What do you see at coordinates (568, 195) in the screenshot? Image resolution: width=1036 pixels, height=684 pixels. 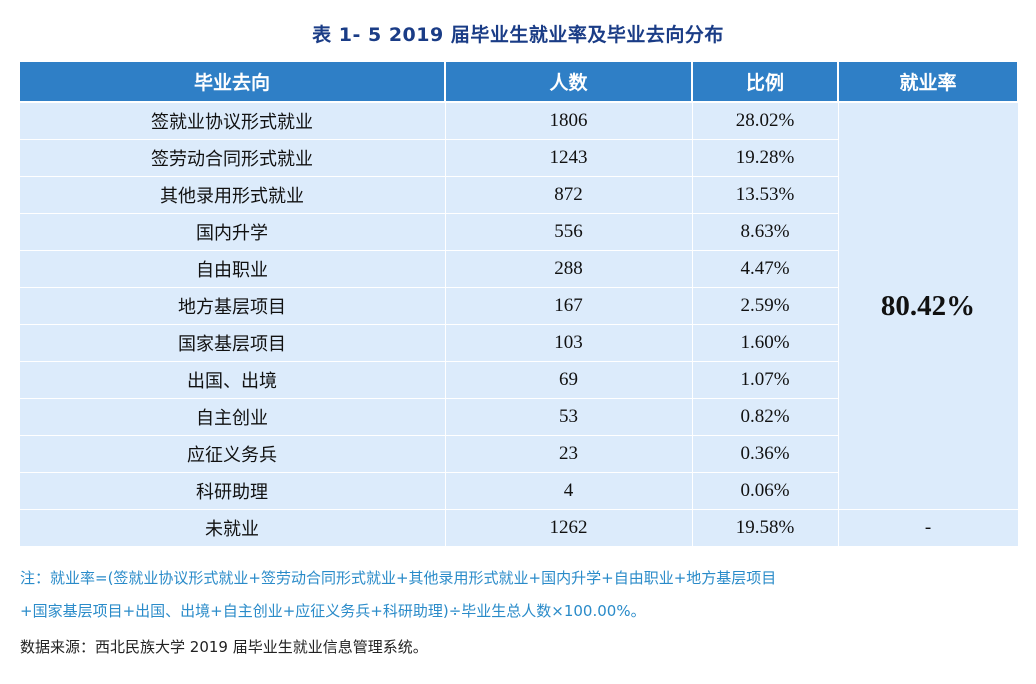 I see `cell-count: 872` at bounding box center [568, 195].